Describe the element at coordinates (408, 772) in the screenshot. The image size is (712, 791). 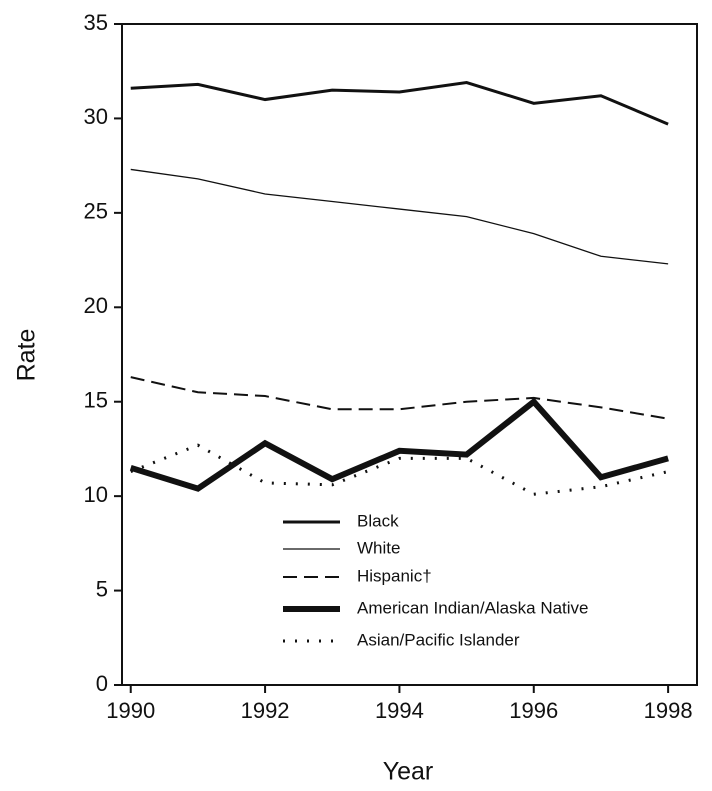
I see `x-axis-label: Year` at that location.